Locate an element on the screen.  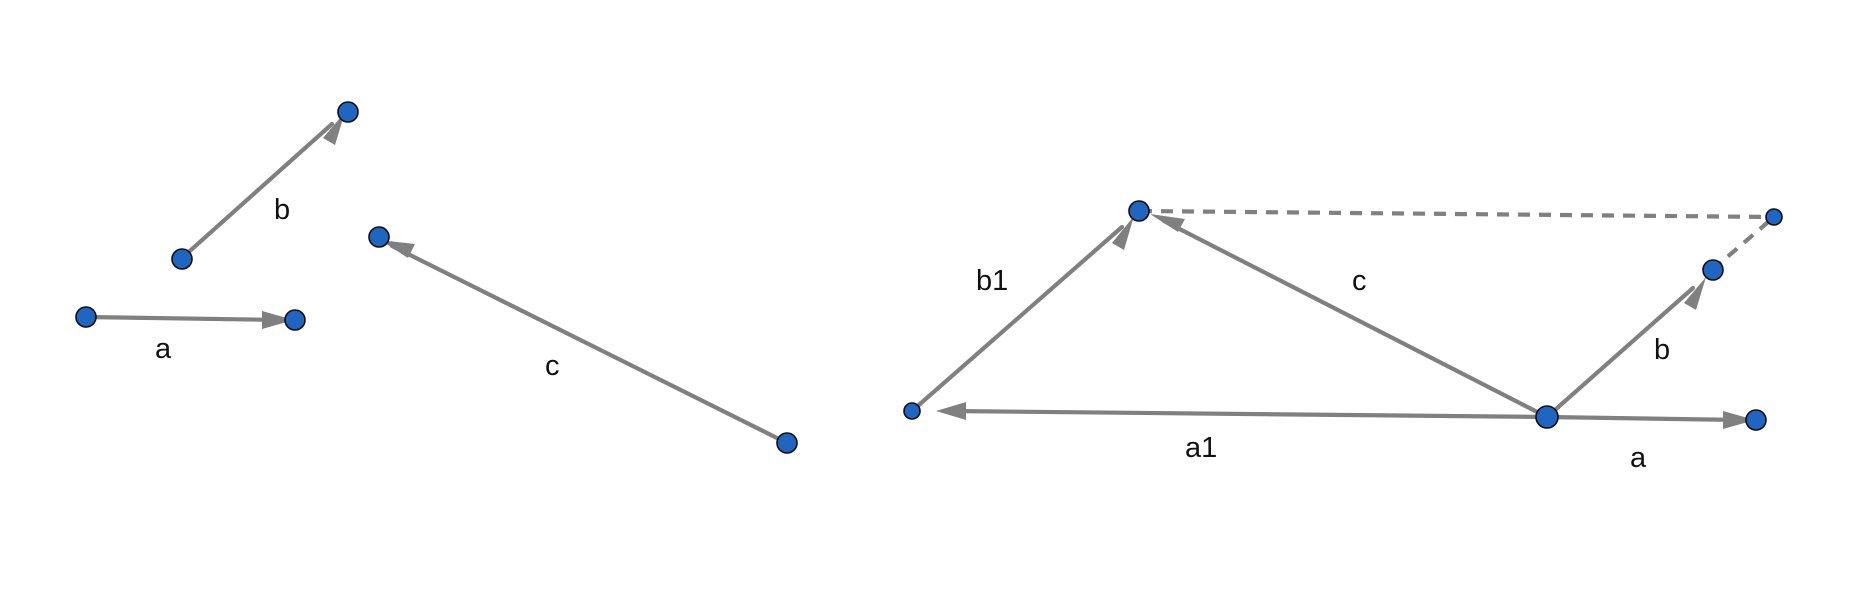
left-vector-c-arrowhead is located at coordinates (397, 249).